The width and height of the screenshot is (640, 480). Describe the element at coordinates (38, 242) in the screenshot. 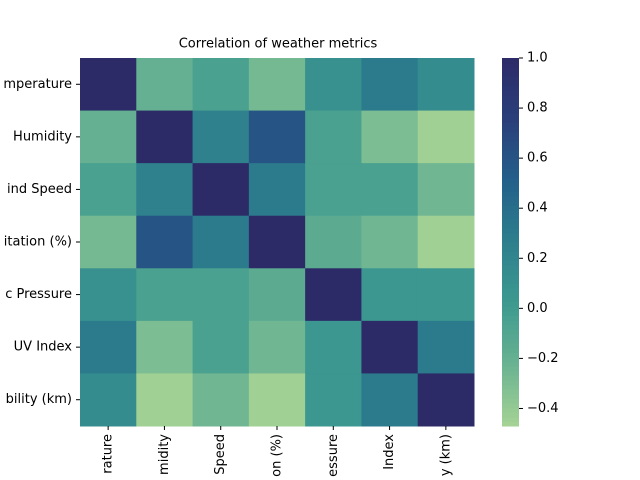

I see `y-tick-label: itation (%)` at that location.